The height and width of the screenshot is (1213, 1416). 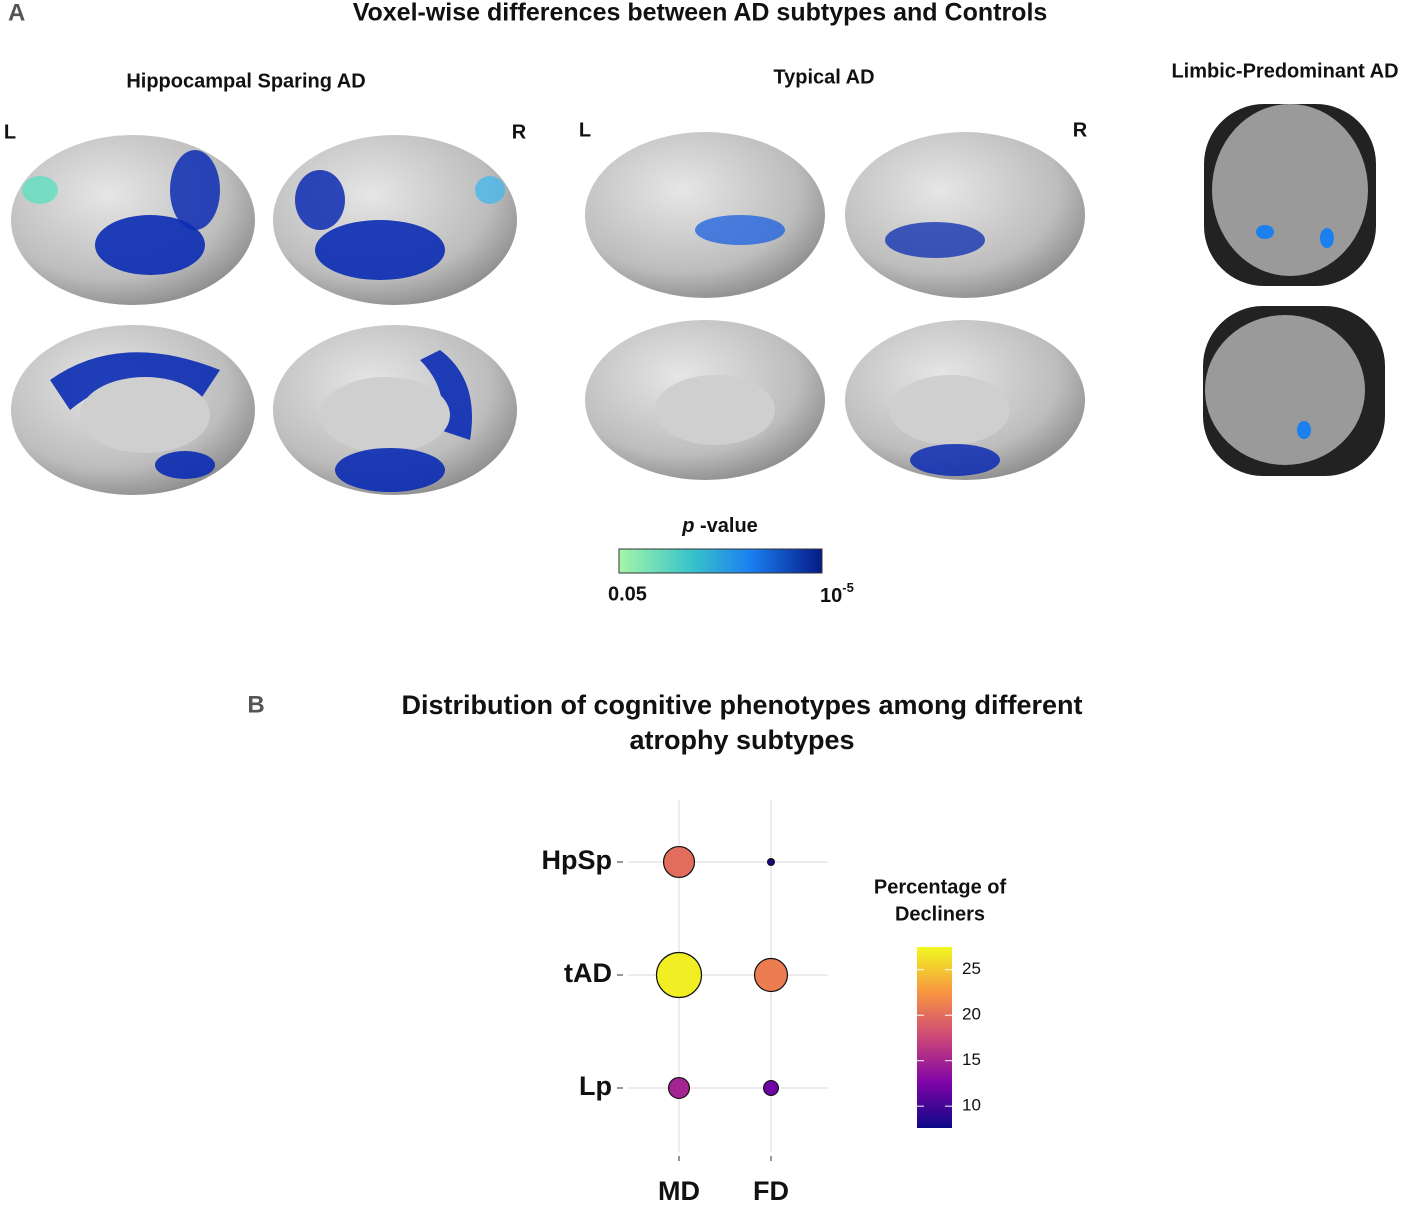 I want to click on y-tick-label: Lp, so click(x=595, y=1086).